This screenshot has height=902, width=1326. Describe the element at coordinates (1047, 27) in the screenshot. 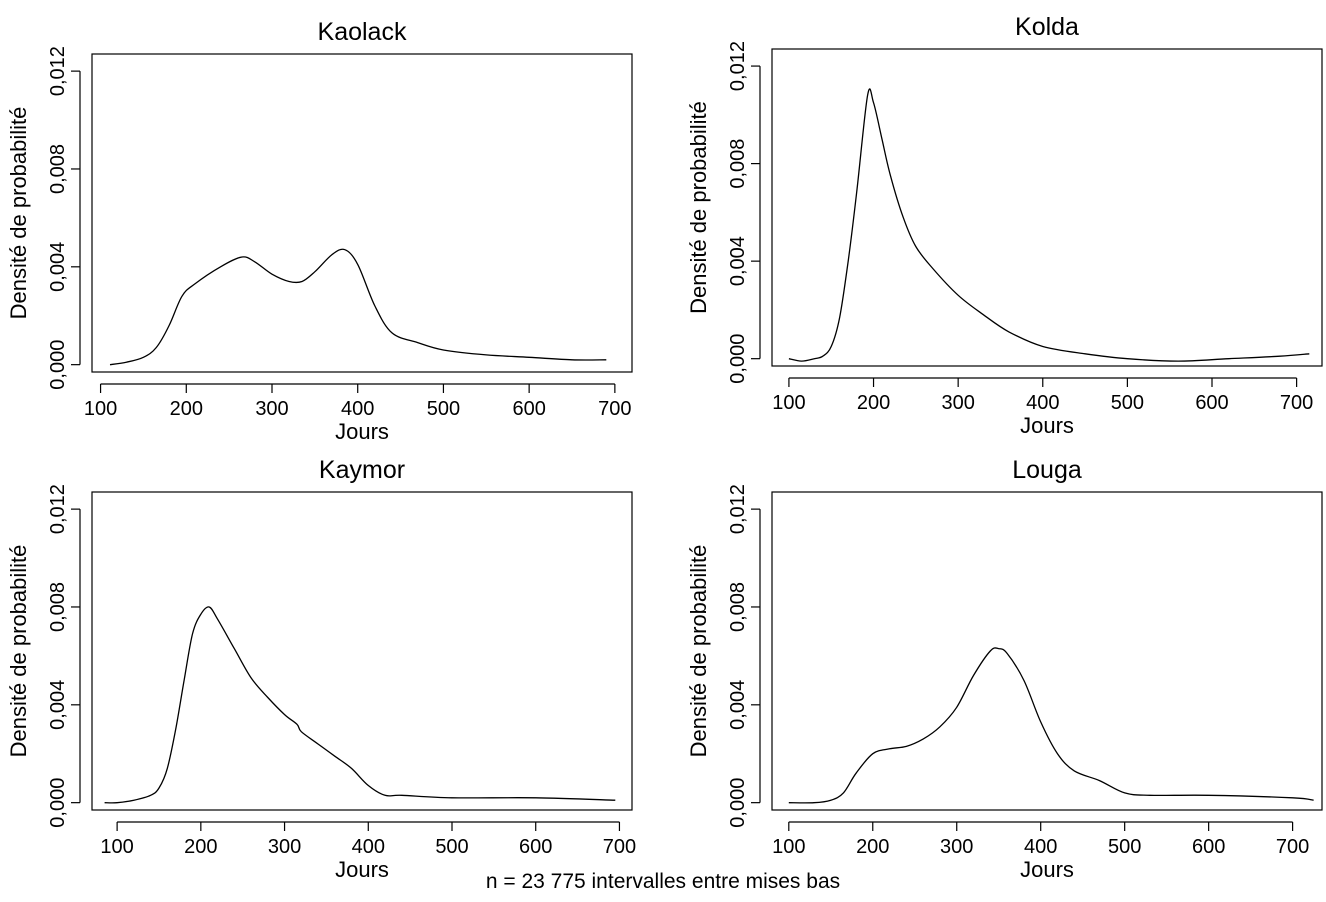

I see `panel-title: Kolda` at that location.